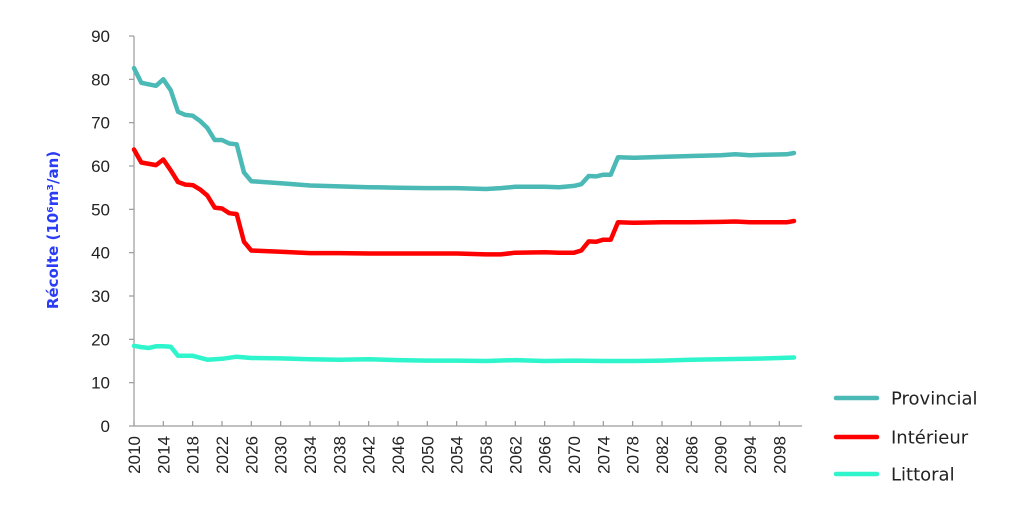 The image size is (1024, 515). What do you see at coordinates (100, 383) in the screenshot?
I see `y-tick-label: 10` at bounding box center [100, 383].